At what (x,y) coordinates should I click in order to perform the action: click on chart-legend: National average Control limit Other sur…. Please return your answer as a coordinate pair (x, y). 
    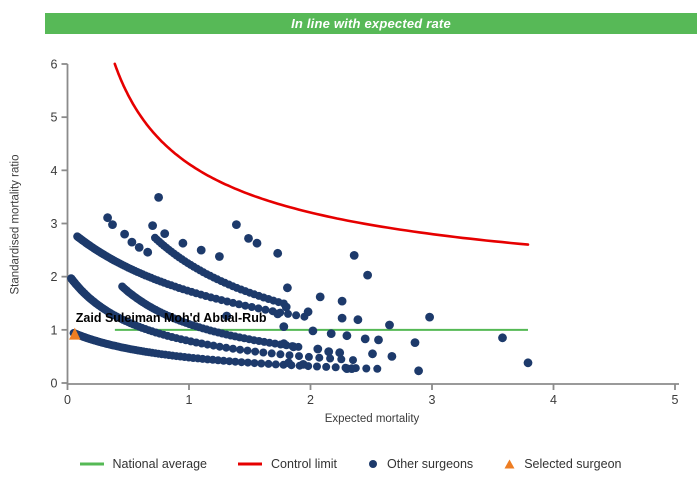
    Looking at the image, I should click on (350, 464).